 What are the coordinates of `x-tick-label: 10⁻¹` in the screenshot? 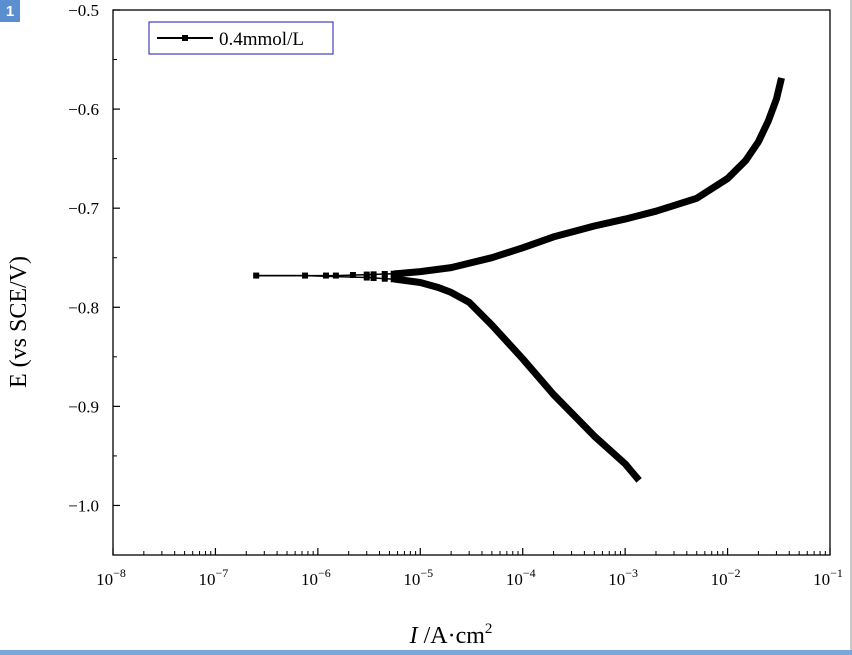 It's located at (828, 577).